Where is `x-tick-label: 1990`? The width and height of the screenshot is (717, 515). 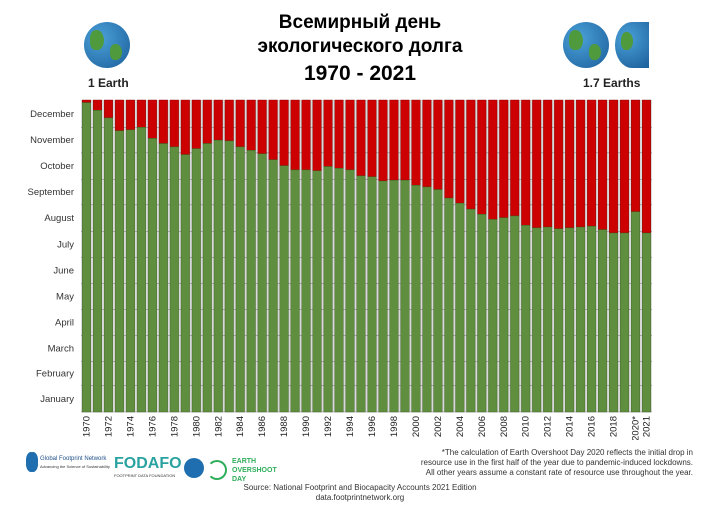 x-tick-label: 1990 is located at coordinates (306, 426).